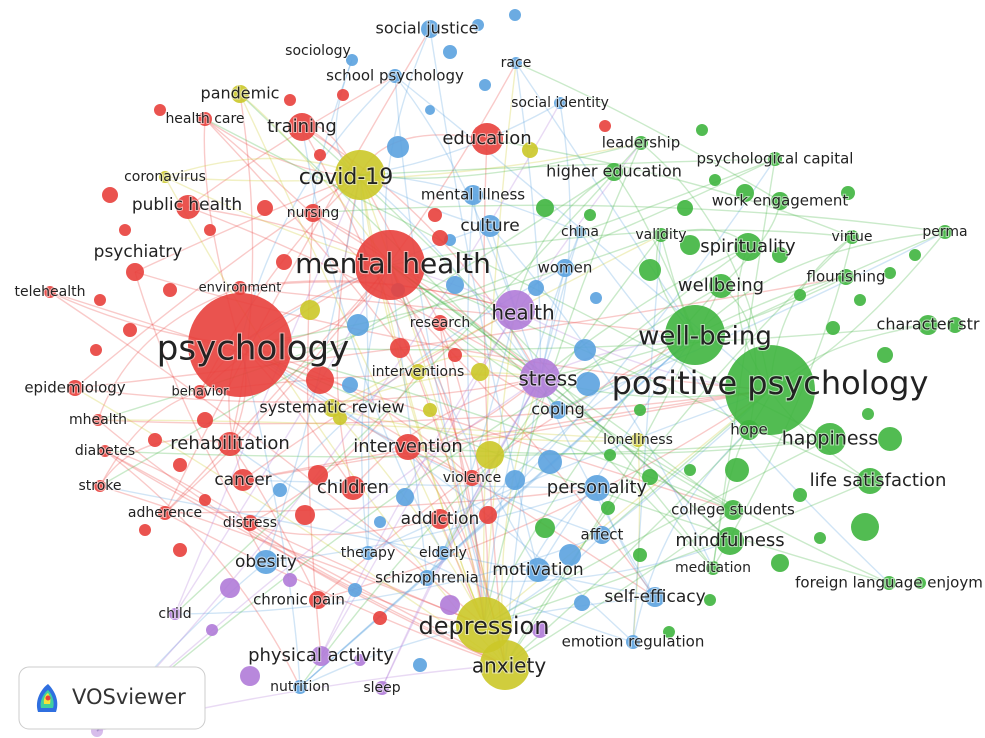  I want to click on node-label: social justice, so click(427, 28).